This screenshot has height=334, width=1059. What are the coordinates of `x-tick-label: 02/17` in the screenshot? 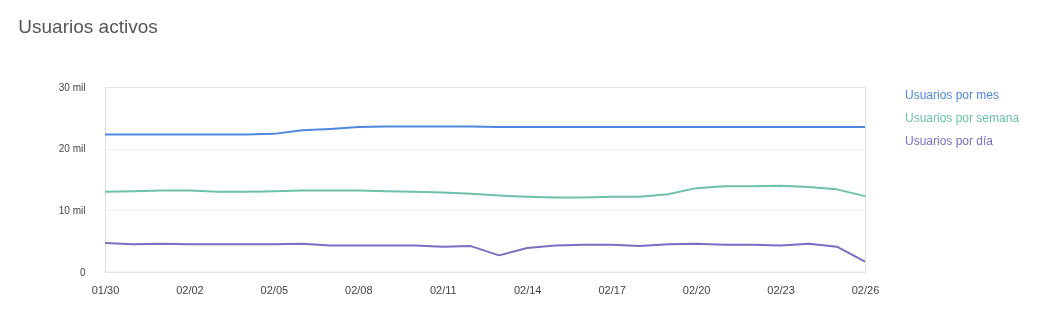 It's located at (612, 289).